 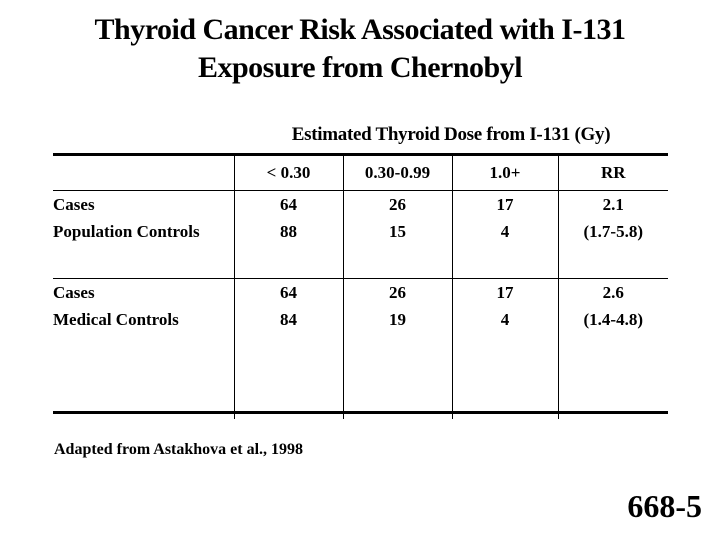 I want to click on slide-title-line-2: Exposure from Chernobyl, so click(x=360, y=67).